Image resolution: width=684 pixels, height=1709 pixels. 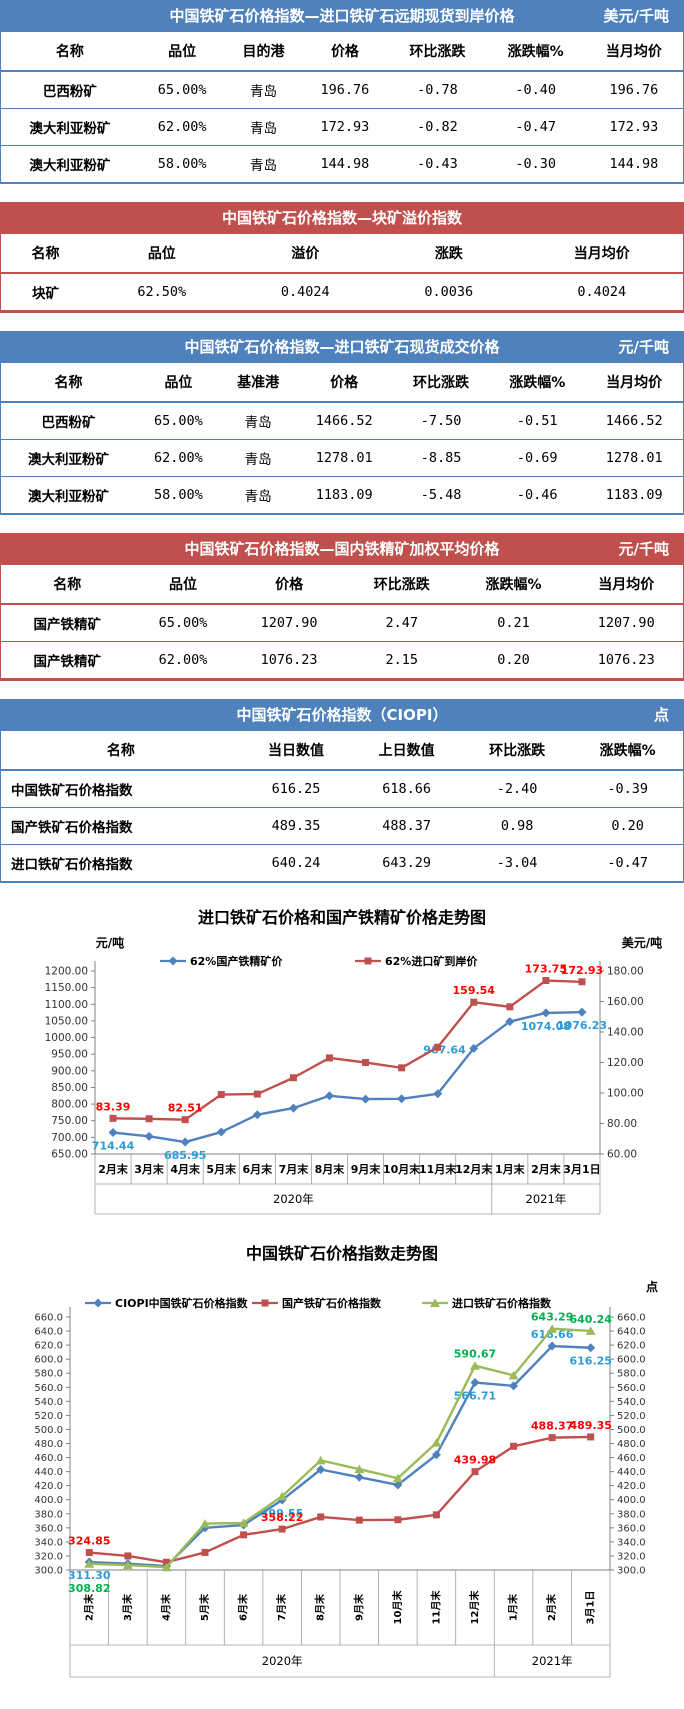 What do you see at coordinates (48, 1402) in the screenshot?
I see `left-tick-label: 540.0` at bounding box center [48, 1402].